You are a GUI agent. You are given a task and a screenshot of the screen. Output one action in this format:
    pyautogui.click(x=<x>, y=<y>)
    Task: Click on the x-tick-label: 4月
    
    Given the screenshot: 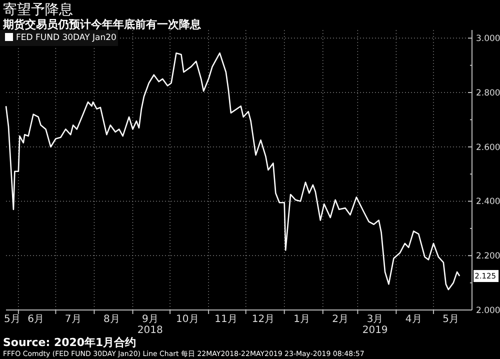 What is the action you would take?
    pyautogui.click(x=413, y=319)
    